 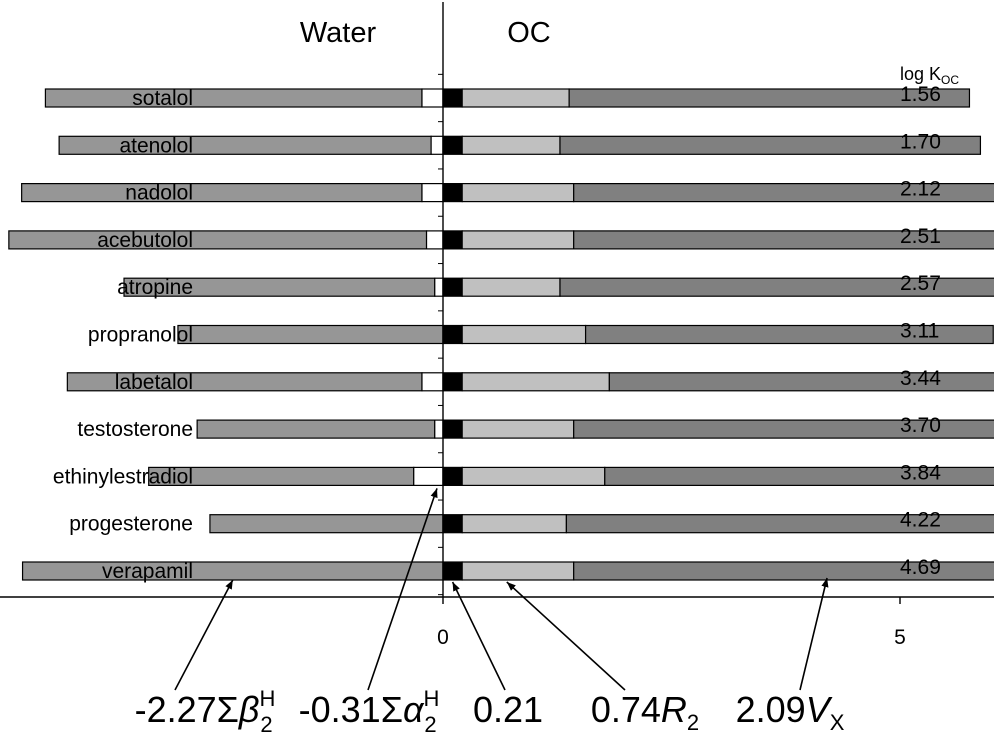 I want to click on category-label: atenolol, so click(x=156, y=145).